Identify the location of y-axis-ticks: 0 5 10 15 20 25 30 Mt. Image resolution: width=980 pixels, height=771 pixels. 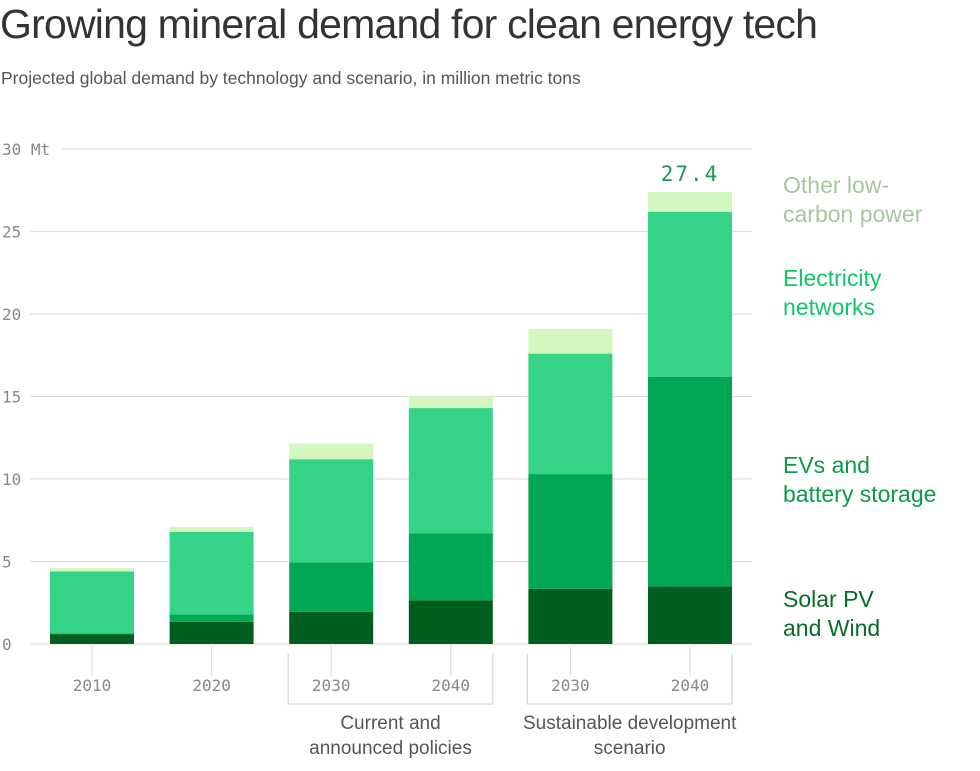
(26, 397).